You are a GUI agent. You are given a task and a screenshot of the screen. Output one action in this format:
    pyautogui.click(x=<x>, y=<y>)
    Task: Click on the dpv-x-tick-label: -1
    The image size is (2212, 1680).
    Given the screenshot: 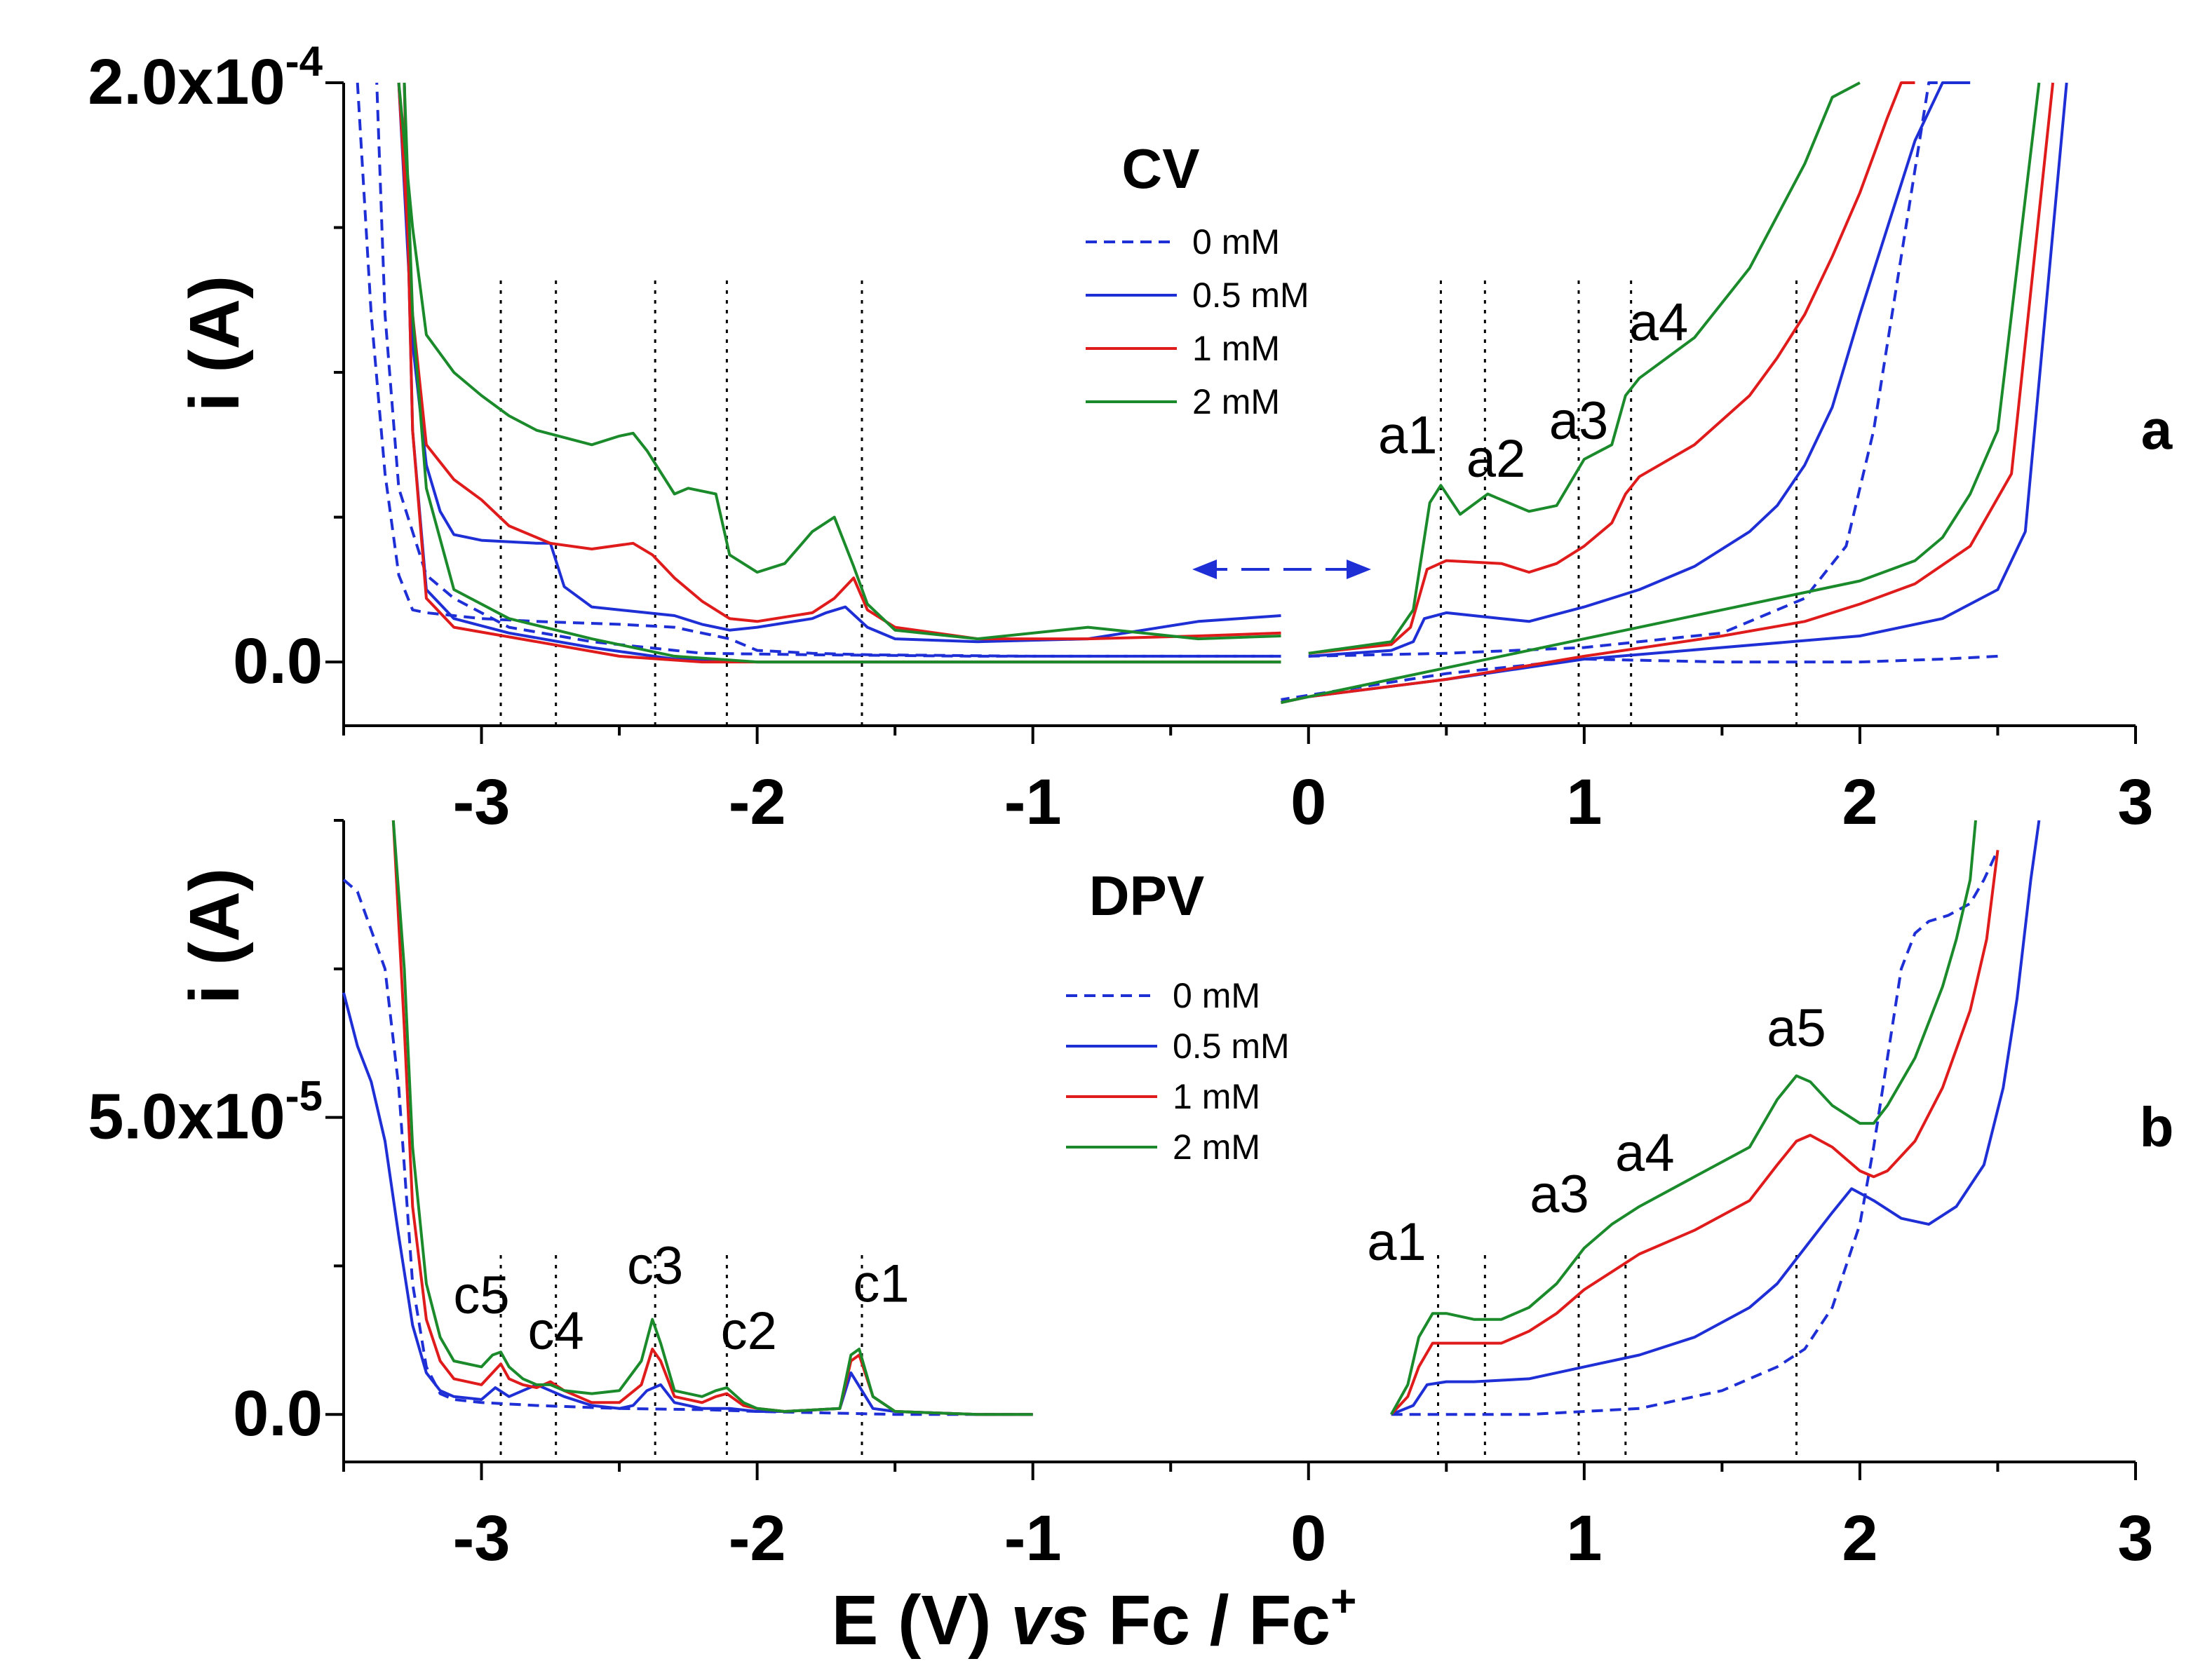 What is the action you would take?
    pyautogui.click(x=1033, y=1538)
    